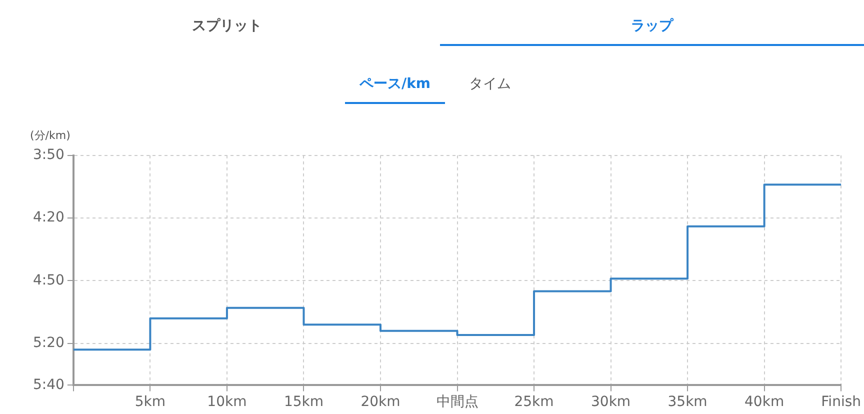 The height and width of the screenshot is (414, 864). Describe the element at coordinates (48, 280) in the screenshot. I see `y-tick-label: 4:50` at that location.